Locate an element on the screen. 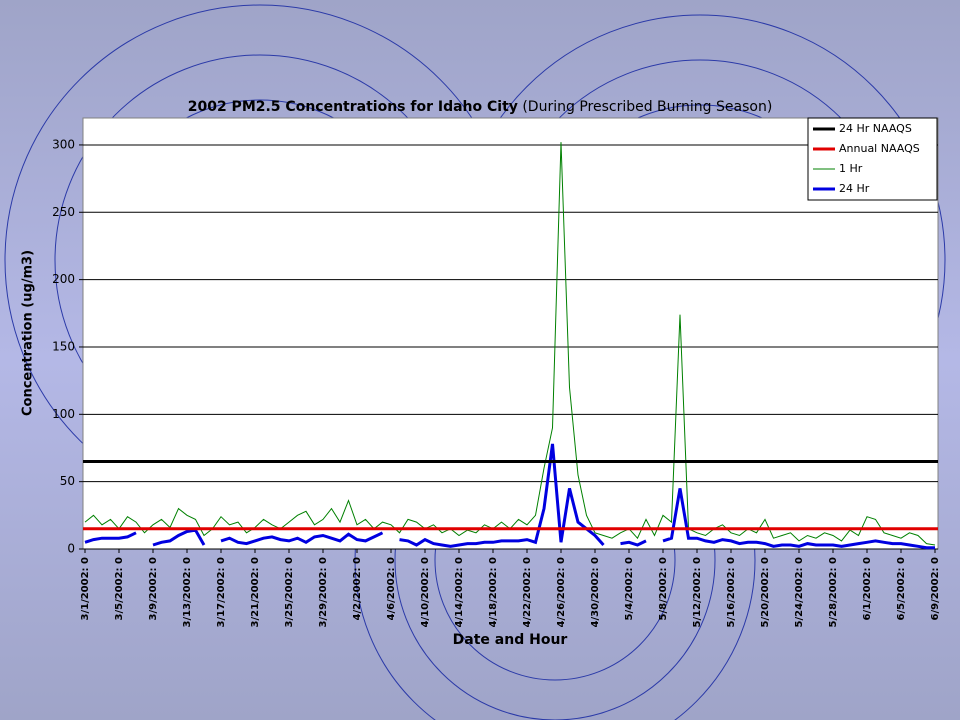  legend-label: 24 Hr NAAQS is located at coordinates (875, 128).